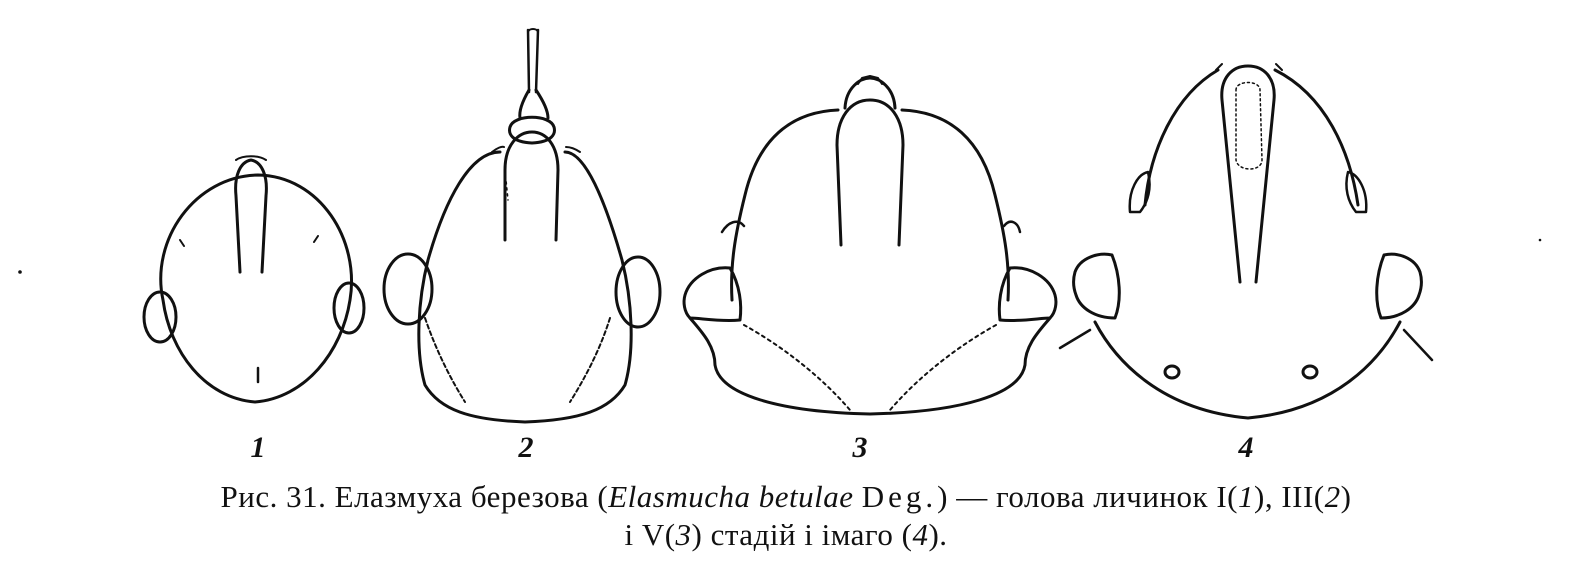 The image size is (1572, 584). I want to click on larva-head-first-instar-drawing, so click(254, 279).